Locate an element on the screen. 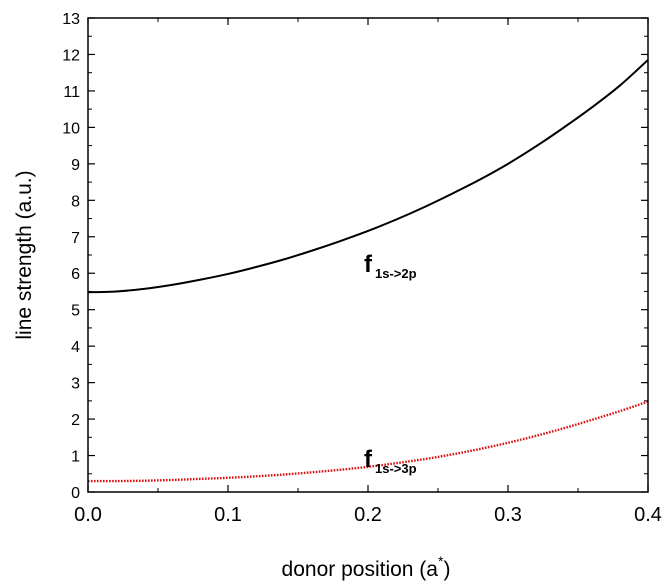 The height and width of the screenshot is (584, 671). y-tick-label: 8 is located at coordinates (75, 201).